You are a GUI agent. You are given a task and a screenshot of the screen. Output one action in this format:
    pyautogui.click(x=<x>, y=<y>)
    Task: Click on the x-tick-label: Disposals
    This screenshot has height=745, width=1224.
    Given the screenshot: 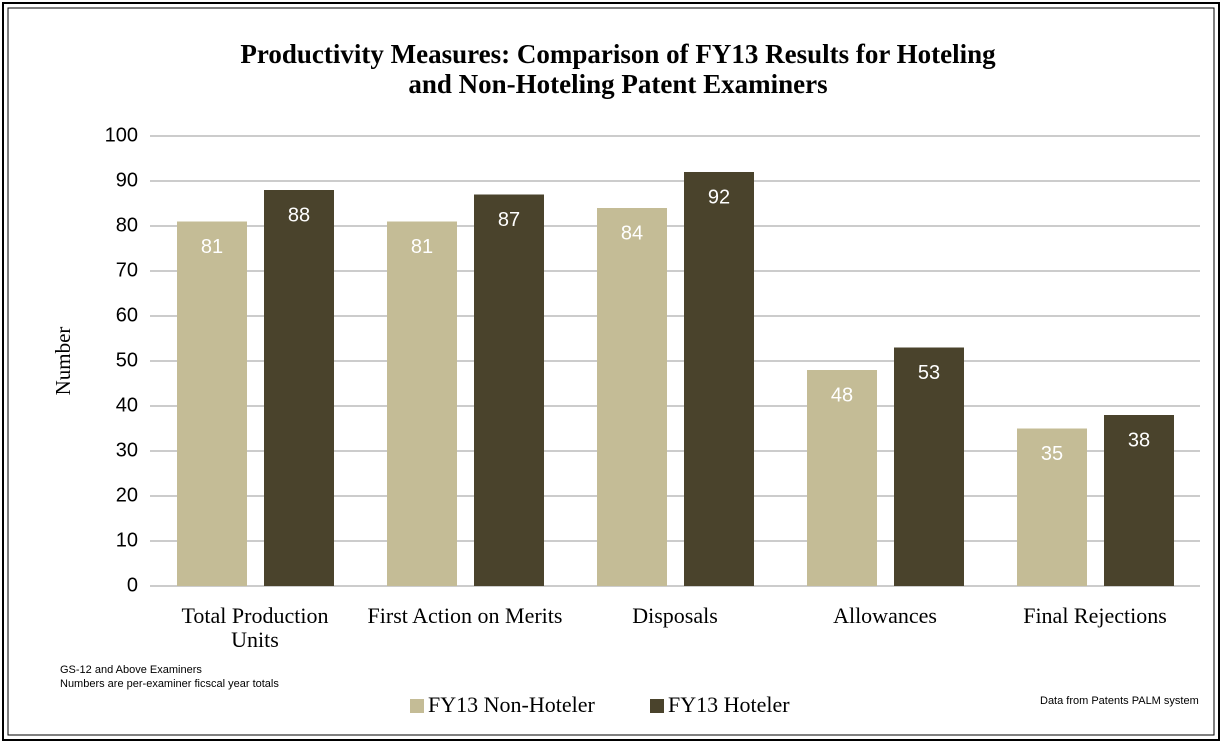 What is the action you would take?
    pyautogui.click(x=675, y=615)
    